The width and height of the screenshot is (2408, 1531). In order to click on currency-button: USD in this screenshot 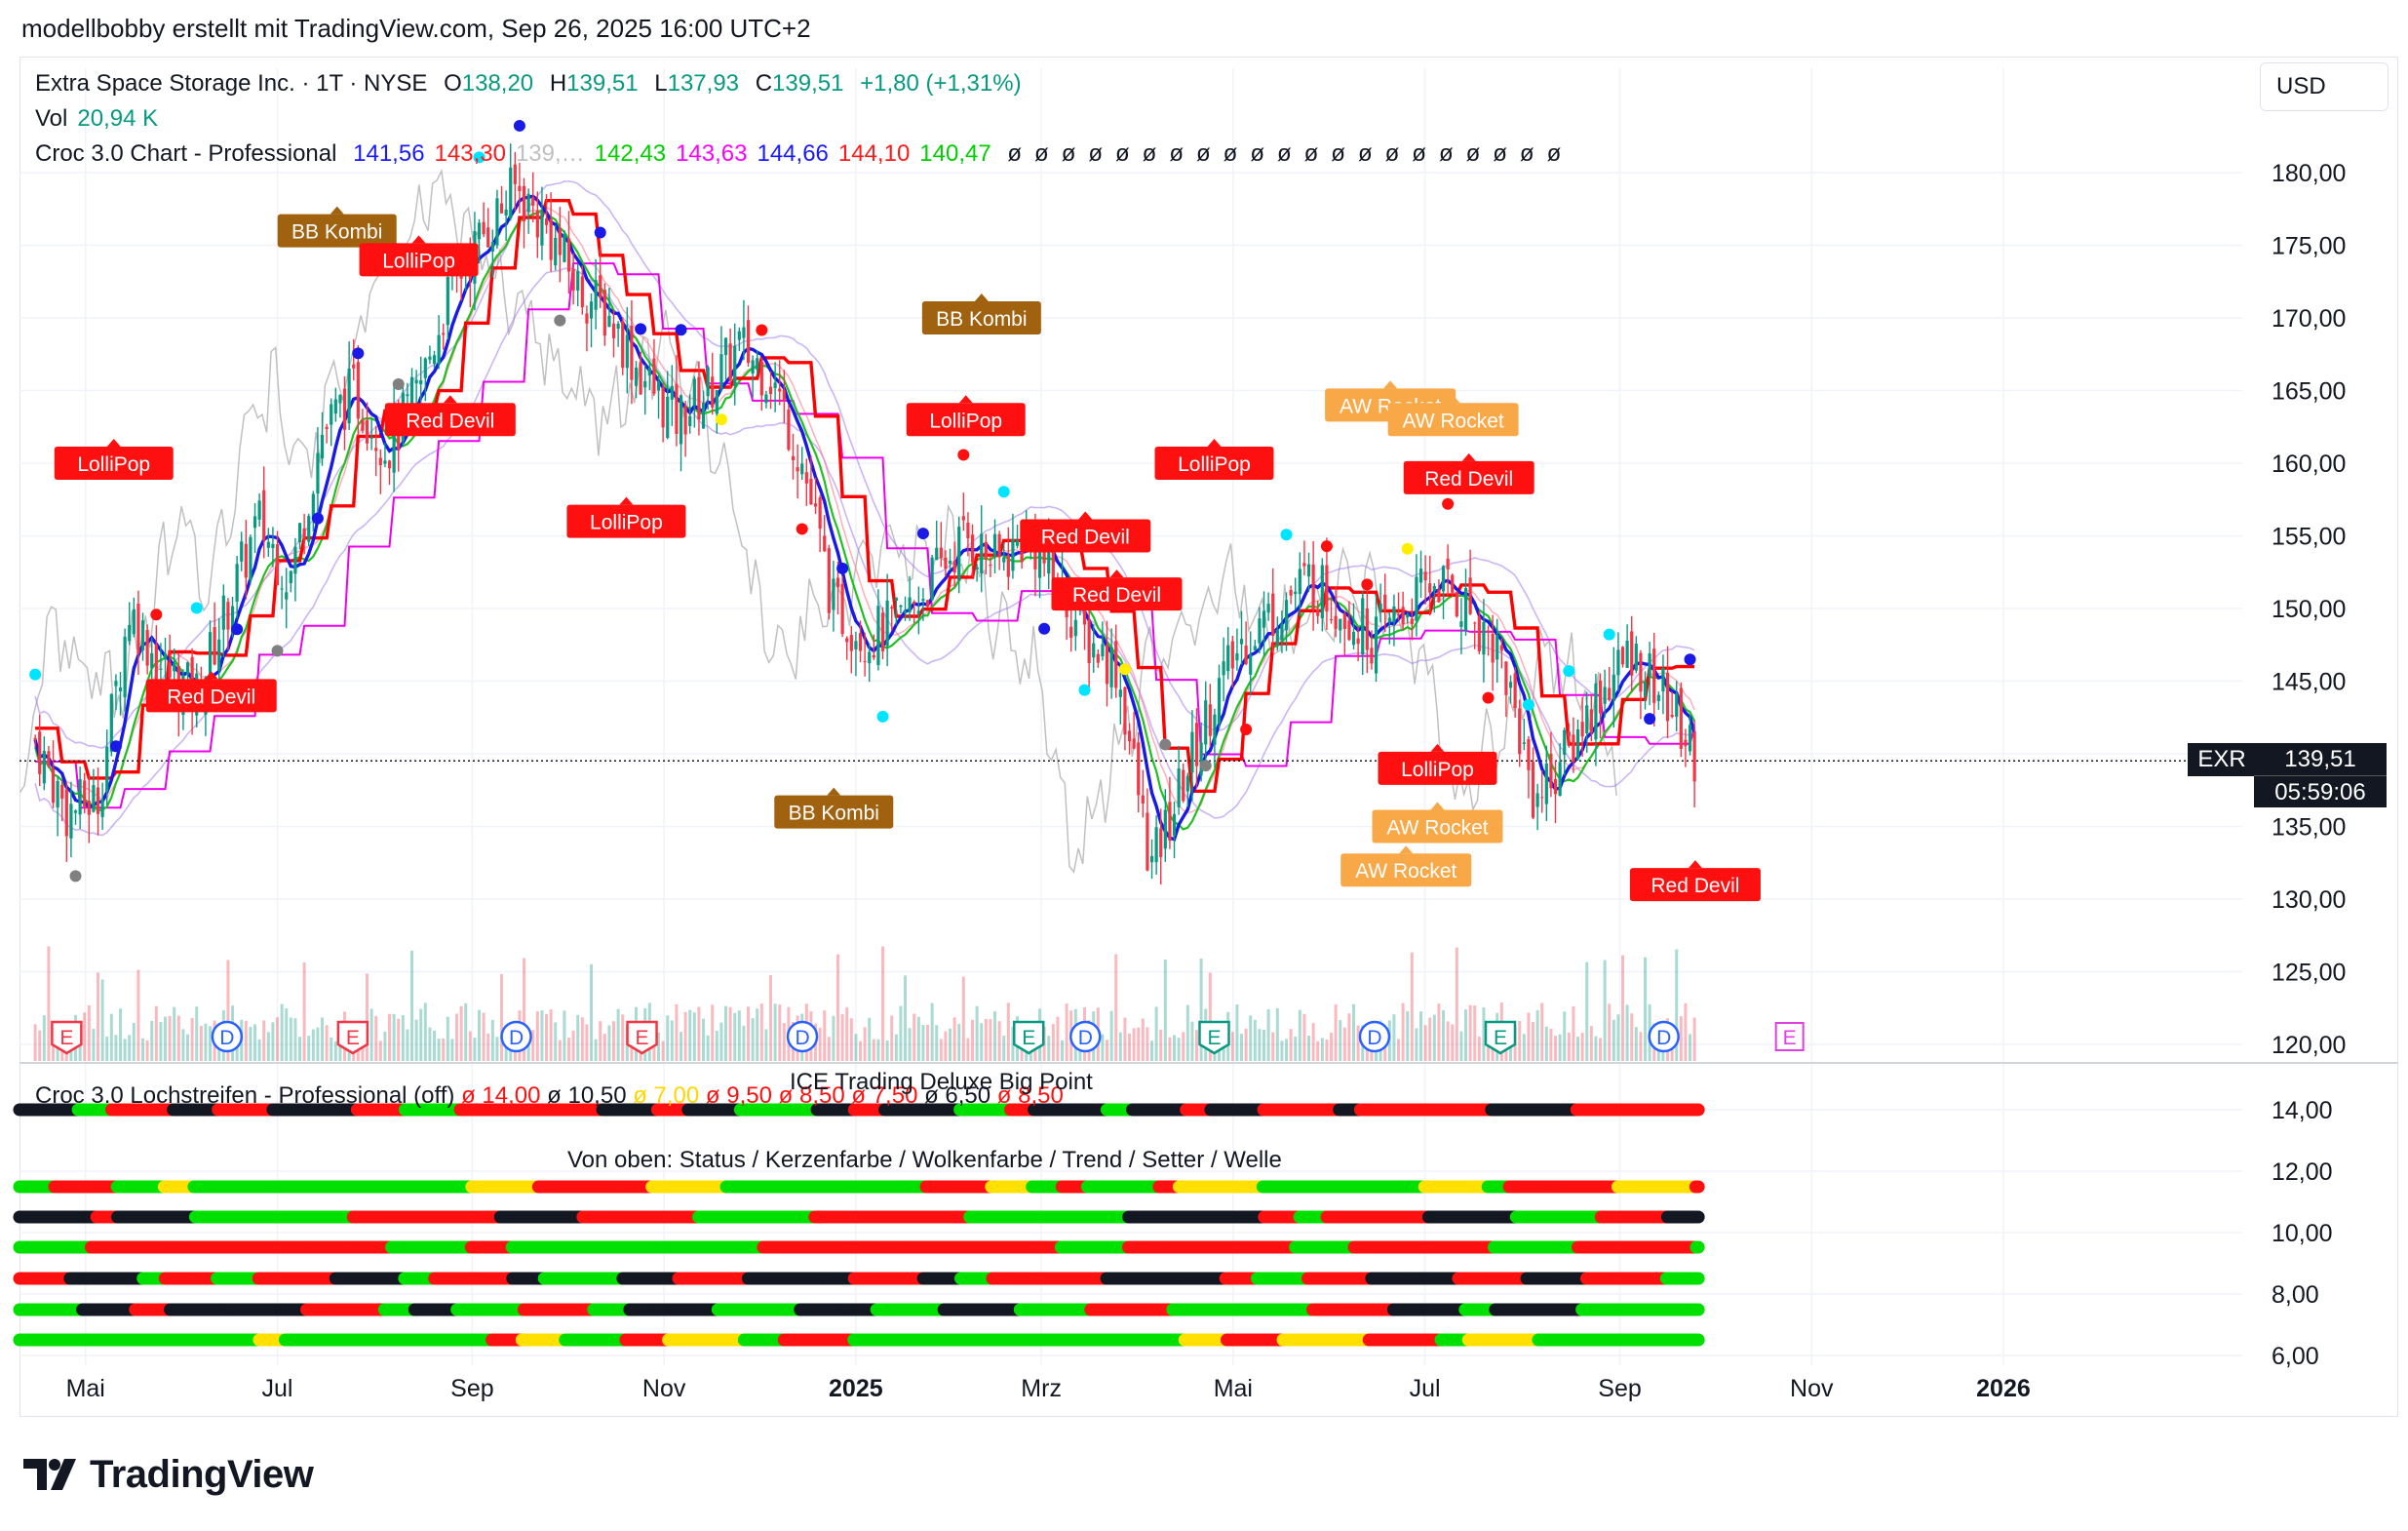, I will do `click(2324, 86)`.